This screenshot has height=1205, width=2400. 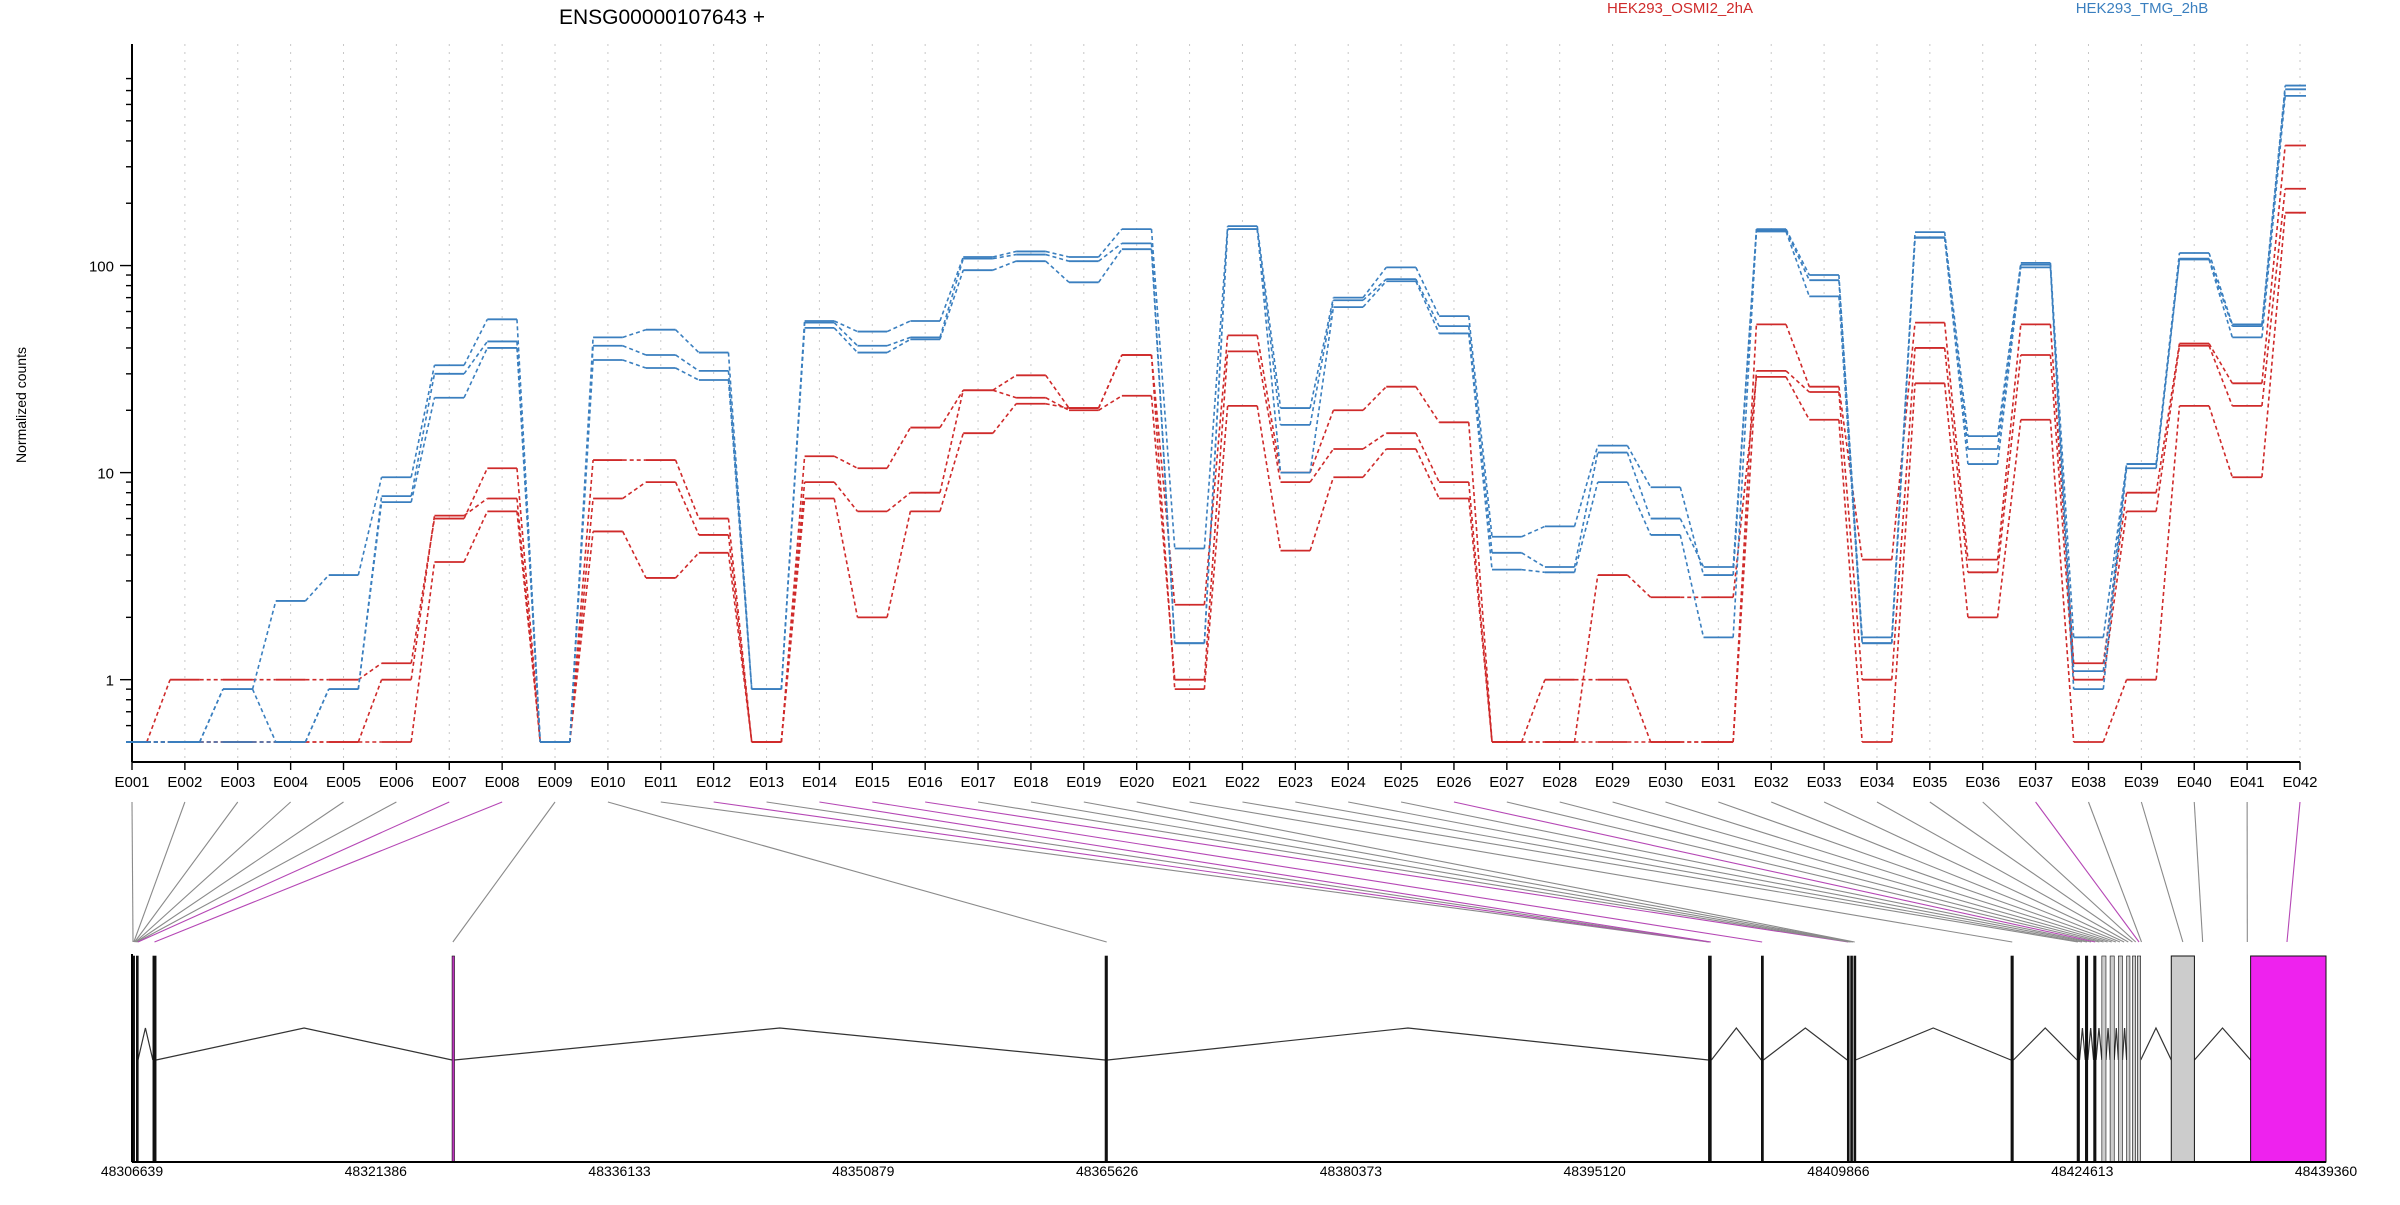 I want to click on map-line-E031, so click(x=1917, y=872).